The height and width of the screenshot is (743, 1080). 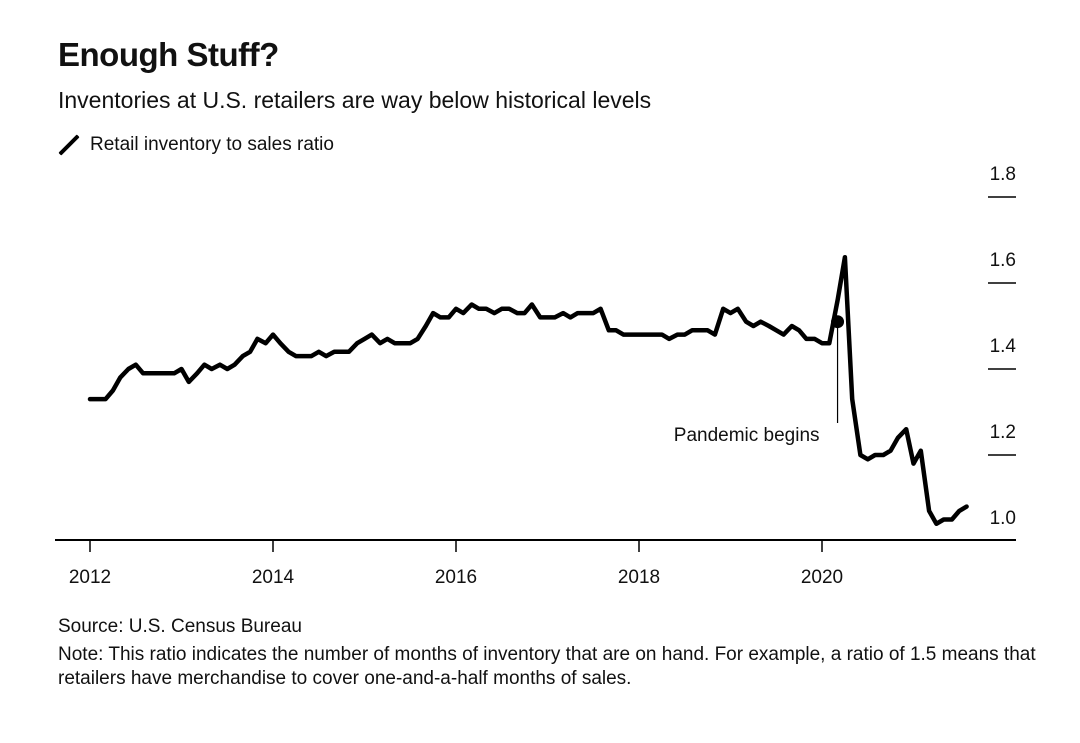 I want to click on annotation-marker, so click(x=838, y=322).